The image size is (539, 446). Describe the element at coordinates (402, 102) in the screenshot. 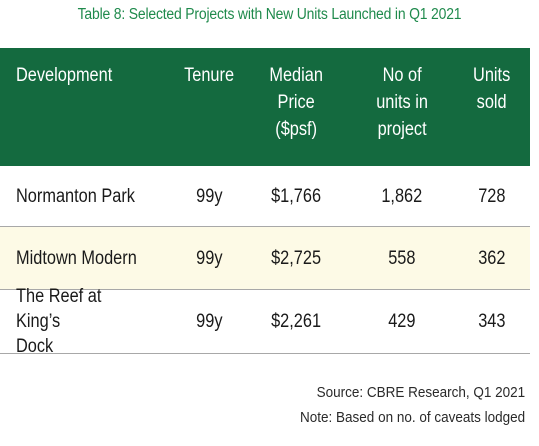

I see `header-units-in-project: No of units in project` at that location.